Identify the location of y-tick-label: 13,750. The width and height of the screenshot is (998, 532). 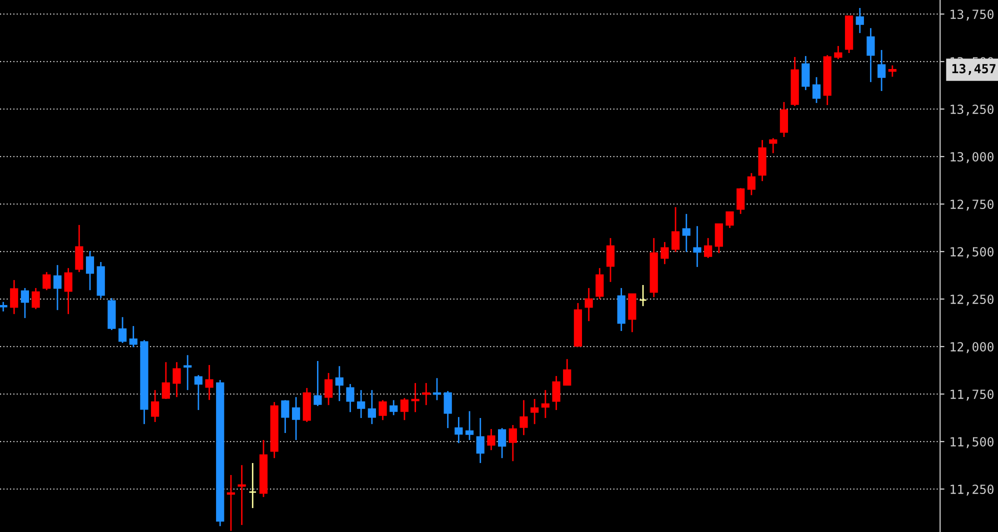
(972, 15).